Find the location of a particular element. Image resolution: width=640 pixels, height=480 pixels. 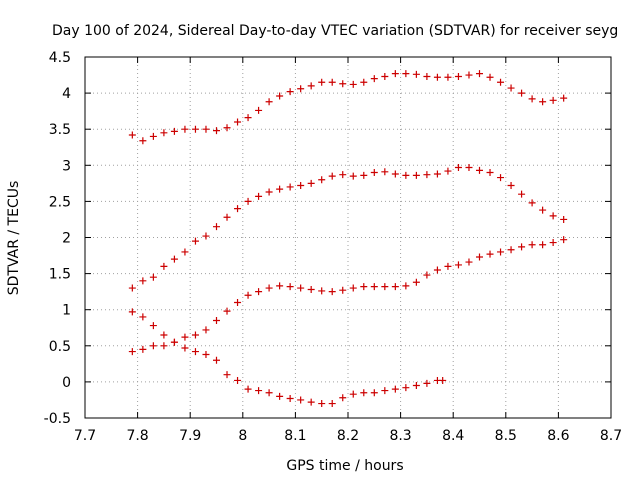

x-tick-labels: 7.7 7.8 7.9 8 8.1 8.2 8.3 8.4 8.5 8.6 8.7 is located at coordinates (348, 436).